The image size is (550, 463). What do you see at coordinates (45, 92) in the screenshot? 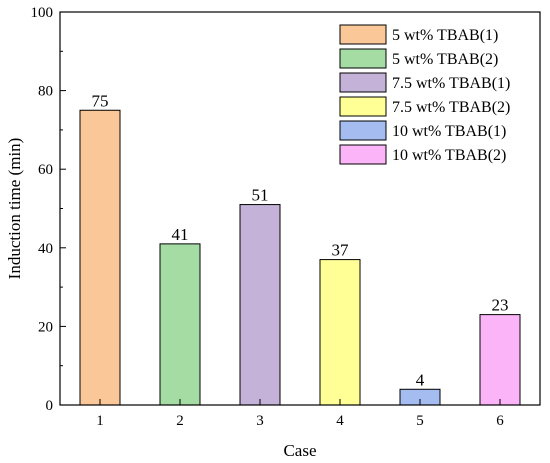
I see `y-tick-label: 80` at bounding box center [45, 92].